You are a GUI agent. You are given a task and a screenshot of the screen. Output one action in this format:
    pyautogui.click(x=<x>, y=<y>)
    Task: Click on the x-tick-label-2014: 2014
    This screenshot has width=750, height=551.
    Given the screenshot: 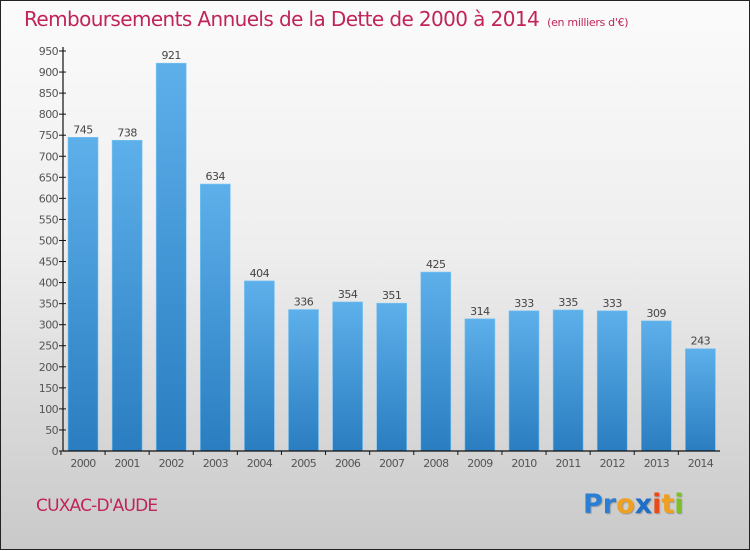 What is the action you would take?
    pyautogui.click(x=701, y=463)
    